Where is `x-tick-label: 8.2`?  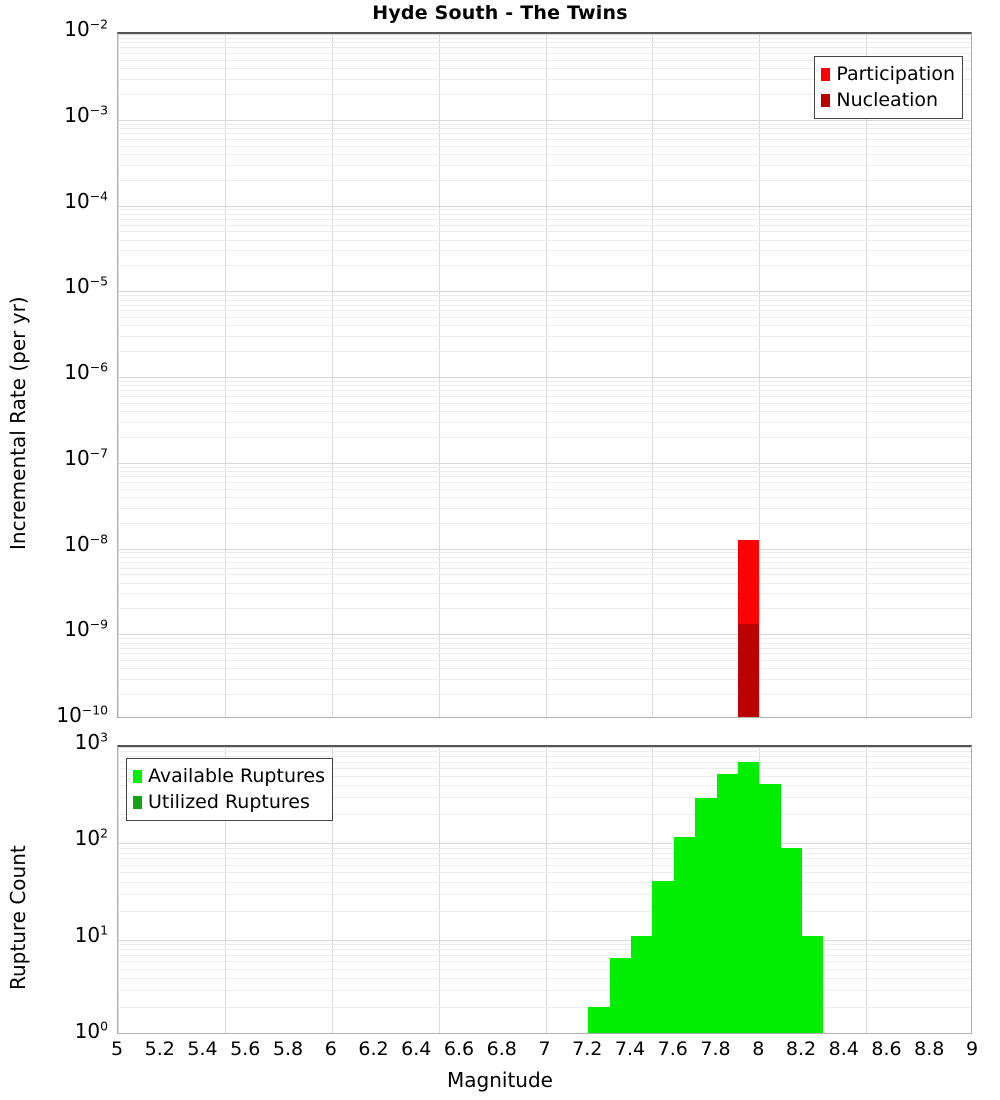 x-tick-label: 8.2 is located at coordinates (801, 1049).